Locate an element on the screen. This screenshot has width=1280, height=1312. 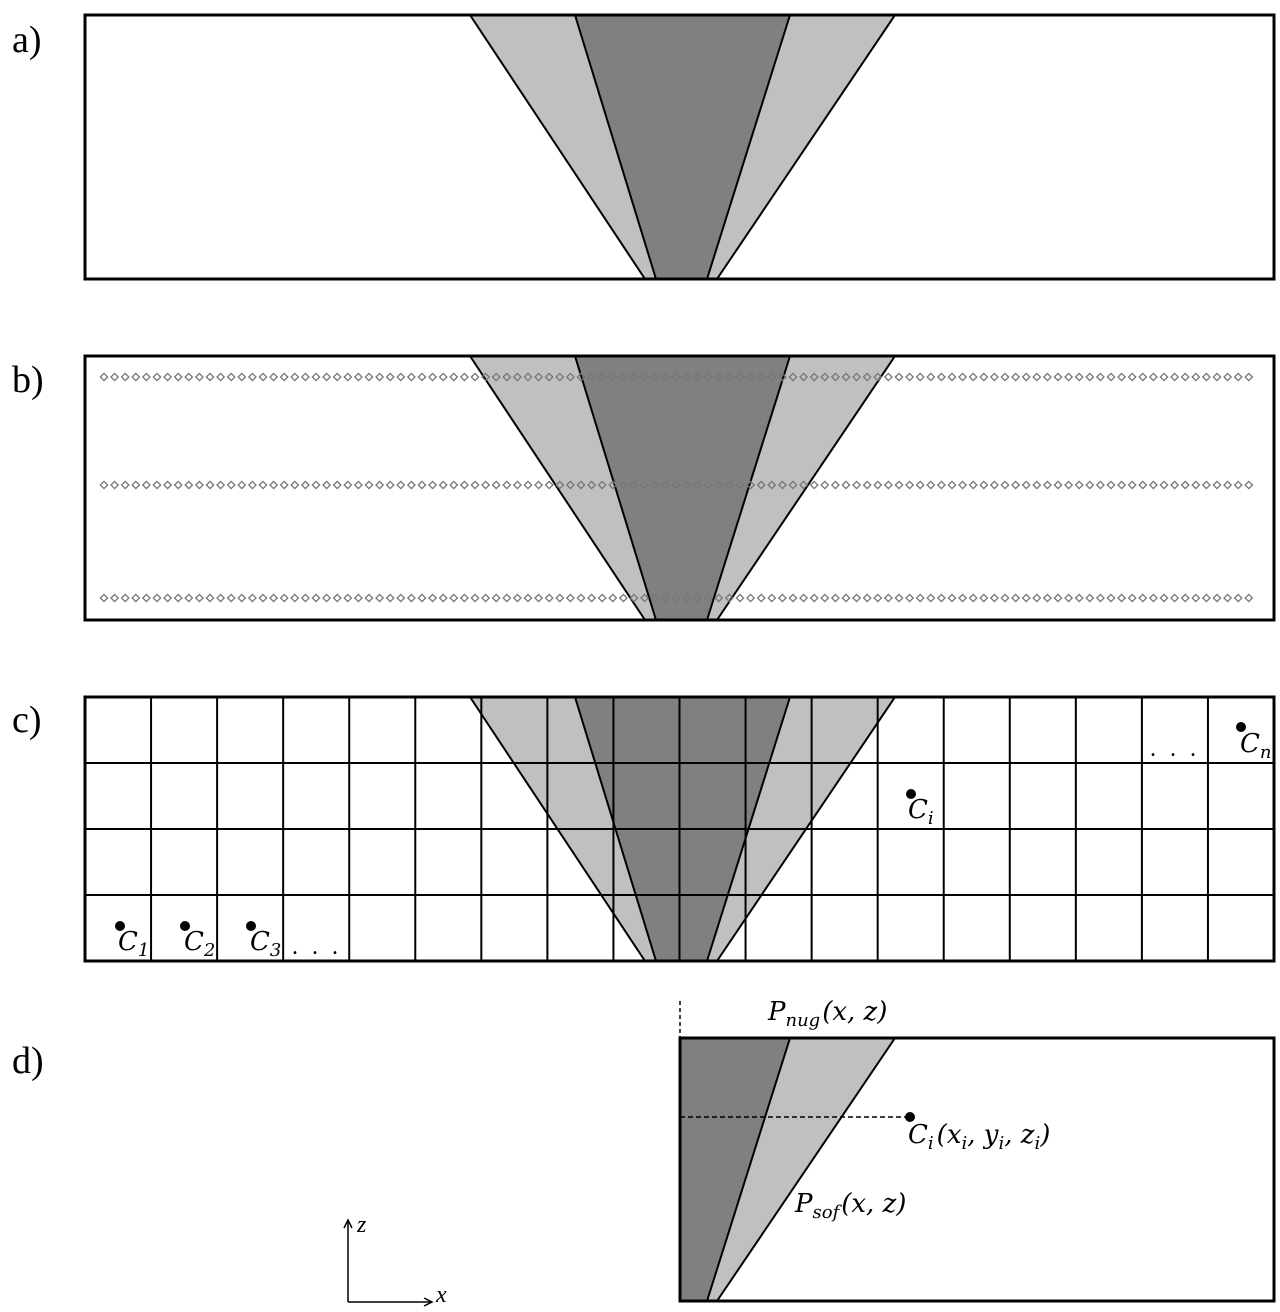
soft-profile-label: Psof(x, z) is located at coordinates (850, 1206).